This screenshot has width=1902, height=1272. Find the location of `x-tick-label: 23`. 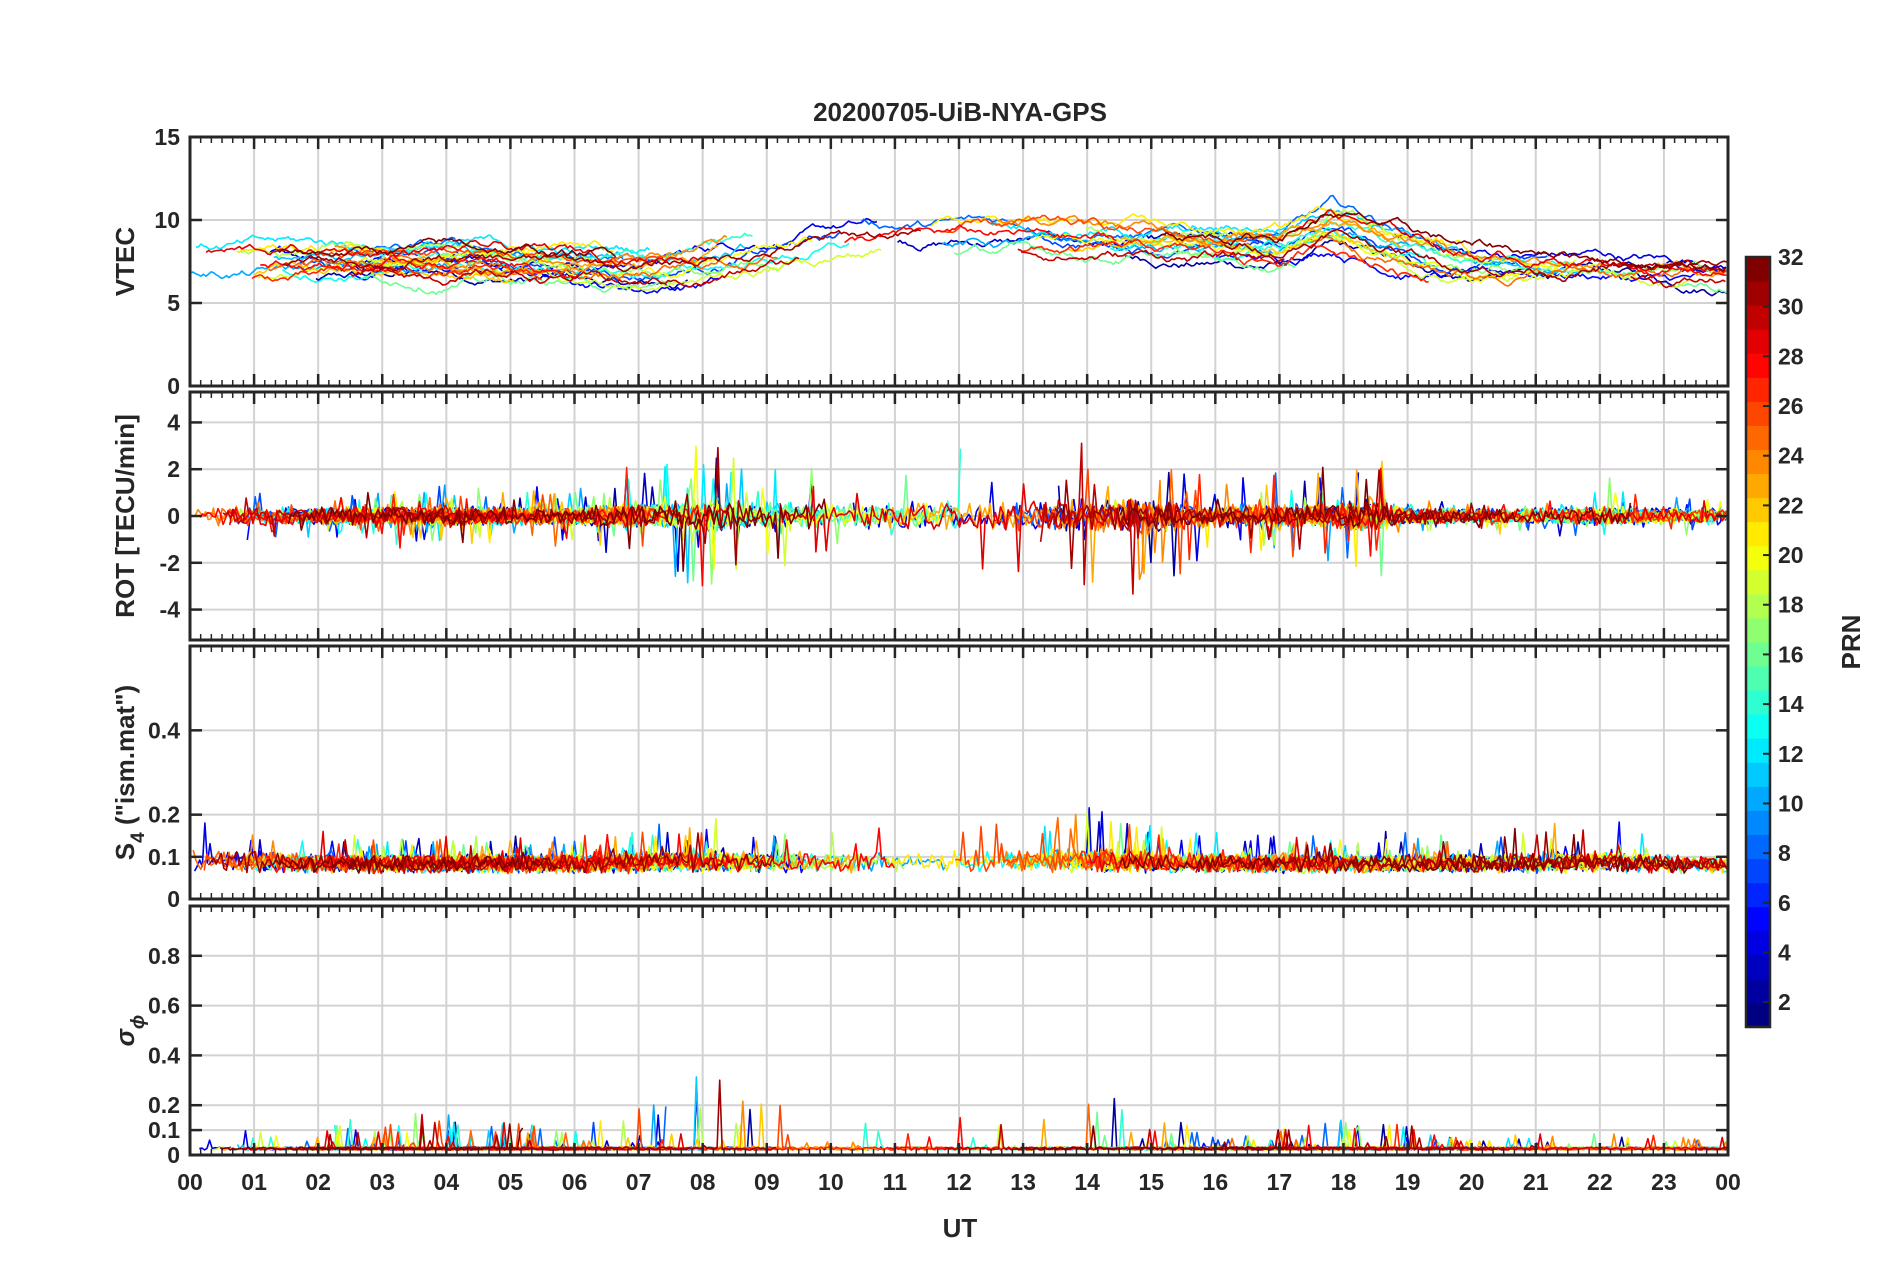

x-tick-label: 23 is located at coordinates (1664, 1182).